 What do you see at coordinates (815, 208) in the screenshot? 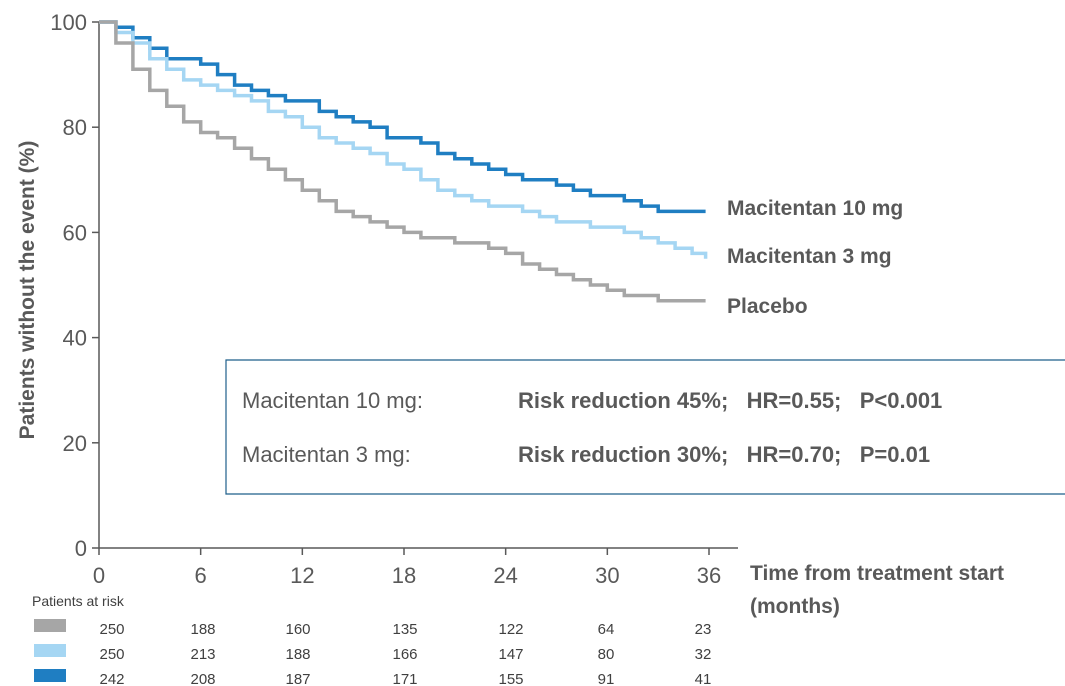
I see `series-label-macitentan-10: Macitentan 10 mg` at bounding box center [815, 208].